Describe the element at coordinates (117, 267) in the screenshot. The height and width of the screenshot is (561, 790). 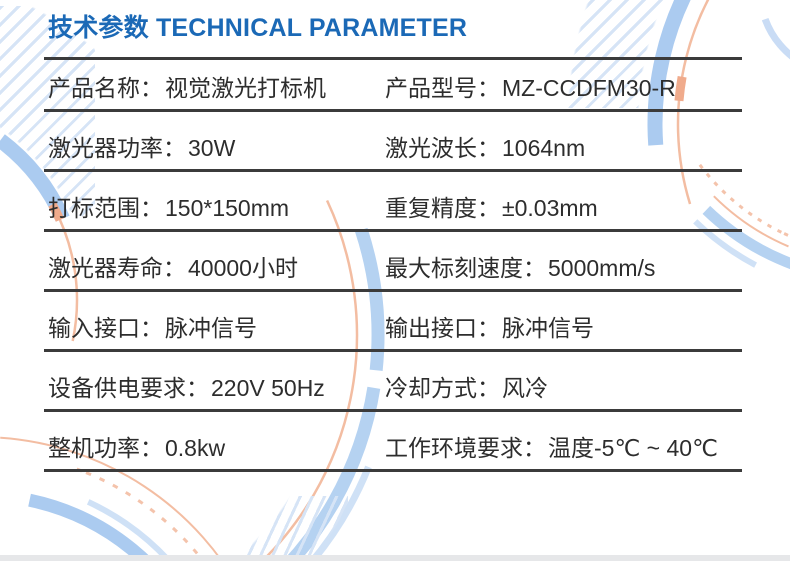
I see `spec-label: 激光器寿命：` at that location.